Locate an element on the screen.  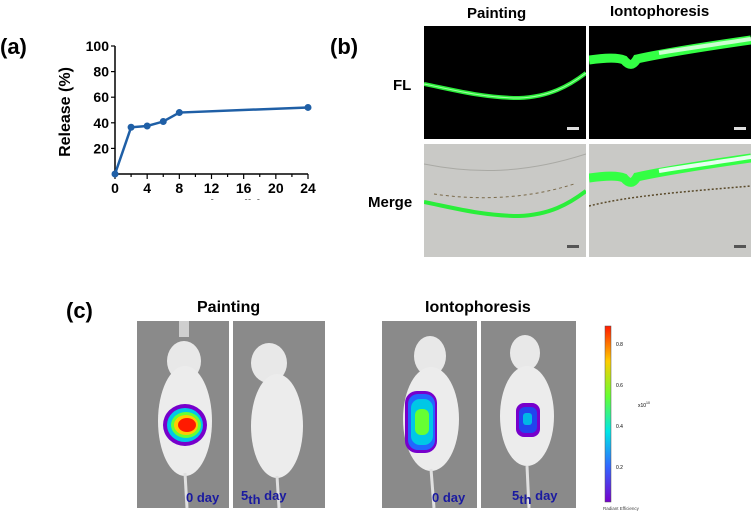
group-title-painting: Painting is located at coordinates (229, 307).